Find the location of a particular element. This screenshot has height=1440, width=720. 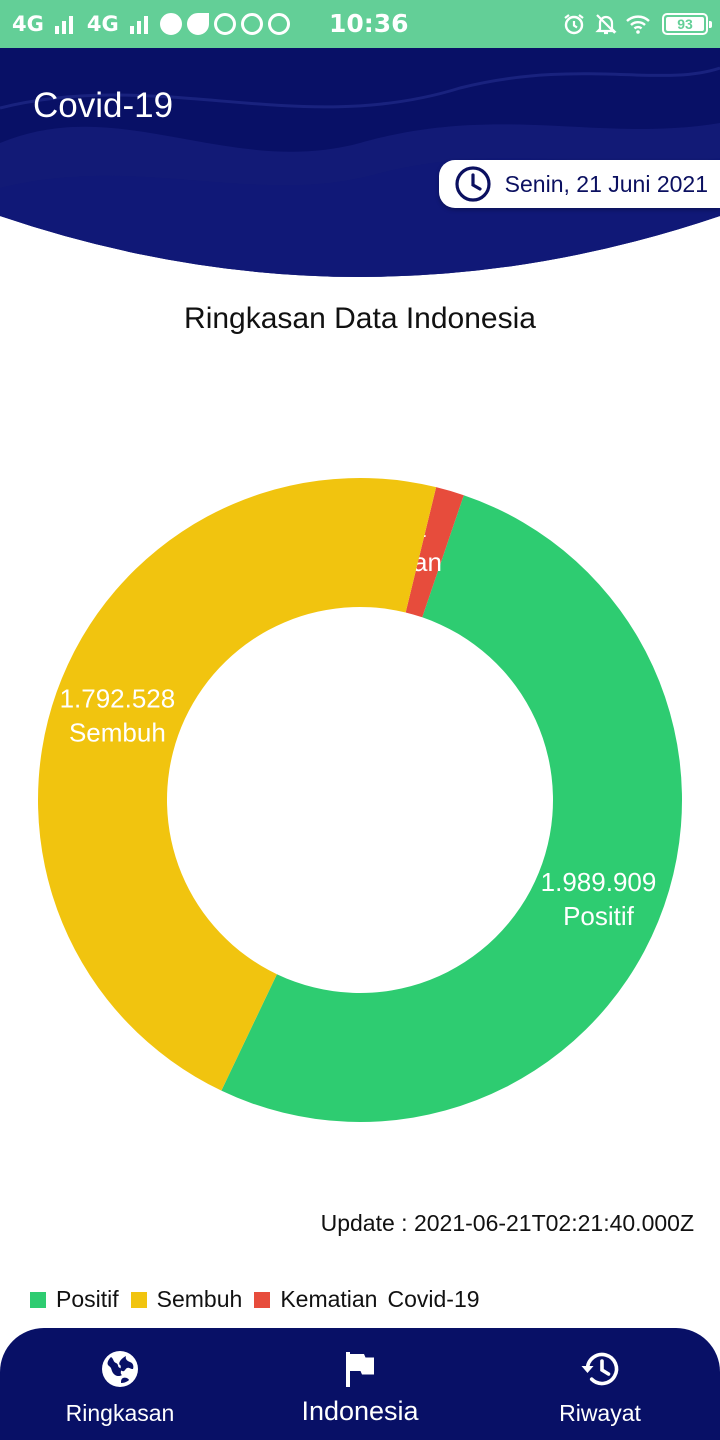

wifi-icon is located at coordinates (638, 24).